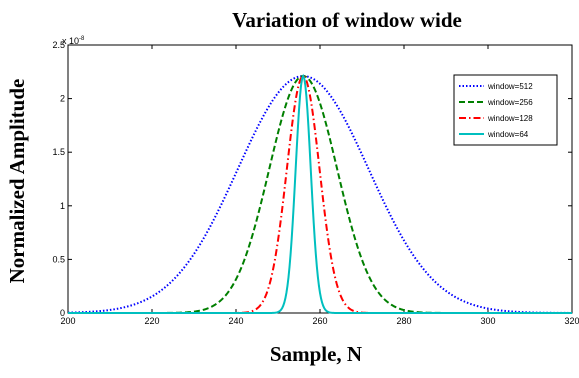  Describe the element at coordinates (151, 321) in the screenshot. I see `x-tick-label: 220` at that location.